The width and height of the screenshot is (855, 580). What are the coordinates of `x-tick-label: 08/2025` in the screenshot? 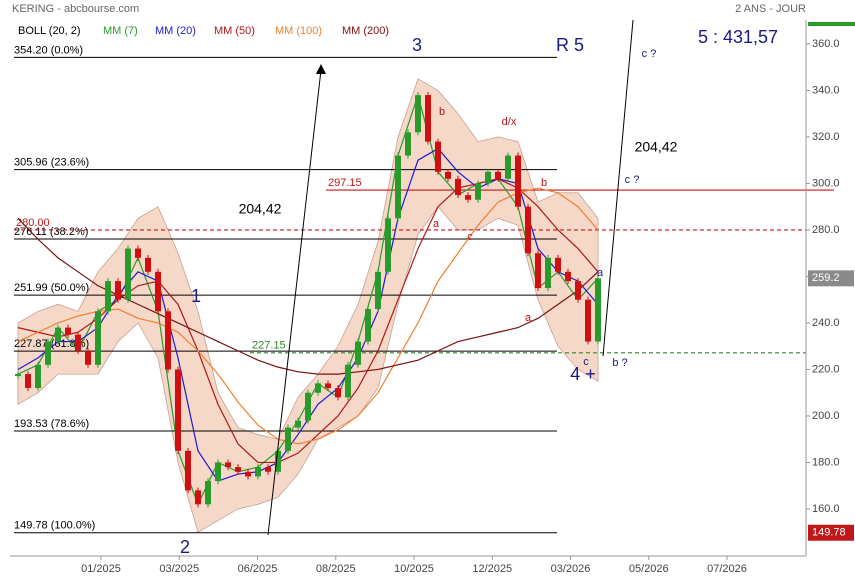 It's located at (336, 569).